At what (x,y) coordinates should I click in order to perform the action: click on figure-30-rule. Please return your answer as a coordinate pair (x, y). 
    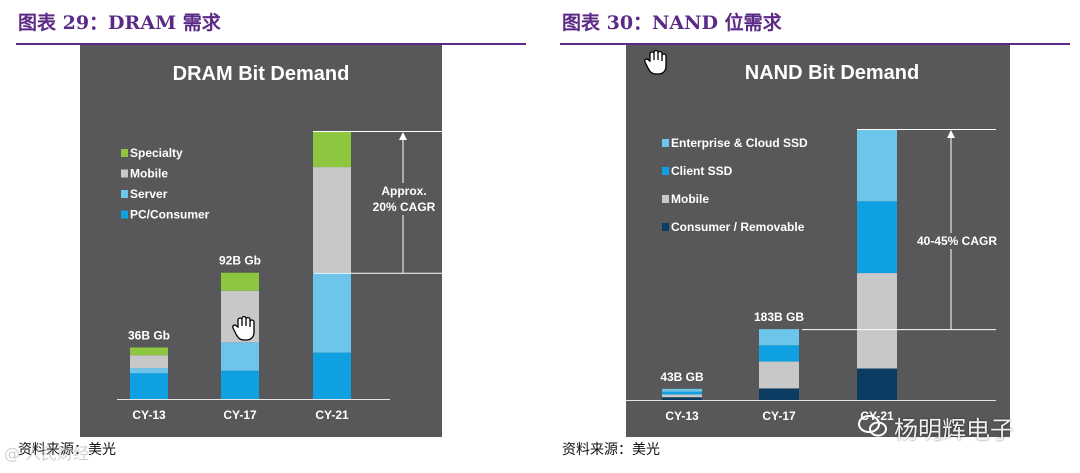
    Looking at the image, I should click on (815, 44).